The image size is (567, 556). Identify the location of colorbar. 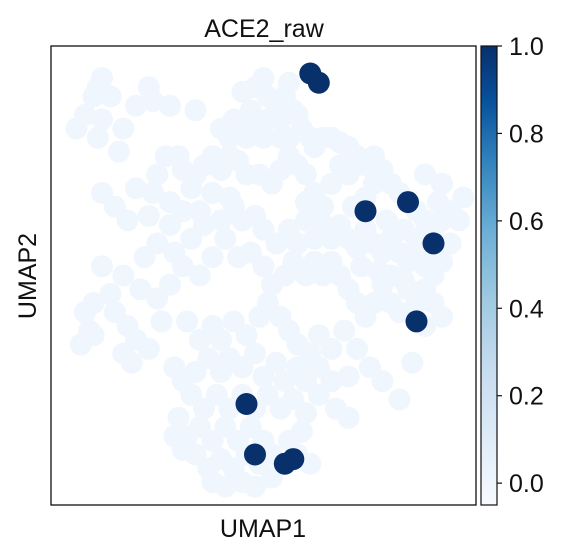
(489, 275).